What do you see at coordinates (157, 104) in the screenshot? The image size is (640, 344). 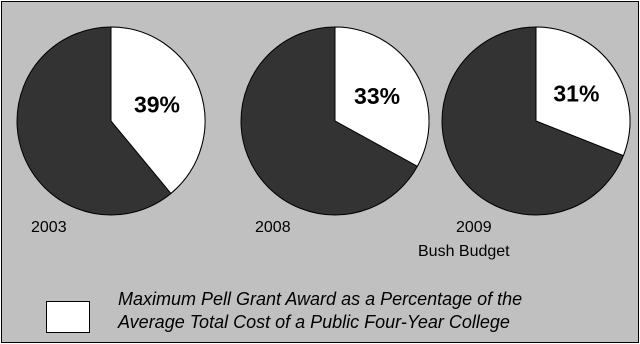 I see `slice-percent-label: 39%` at bounding box center [157, 104].